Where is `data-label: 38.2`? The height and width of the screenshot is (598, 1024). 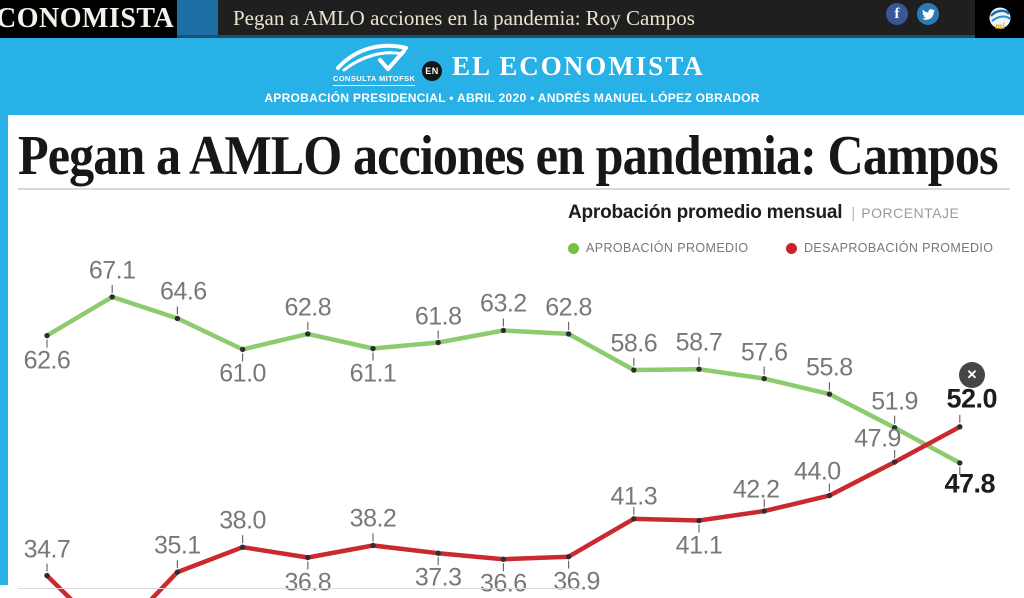
data-label: 38.2 is located at coordinates (373, 518).